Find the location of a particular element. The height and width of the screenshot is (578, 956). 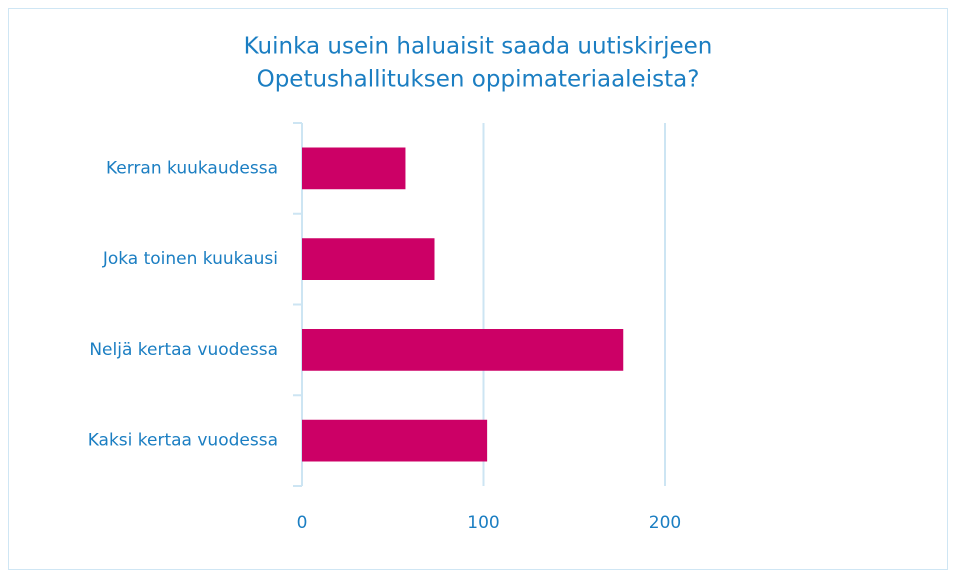

y-tick-label: Neljä kertaa vuodessa is located at coordinates (183, 350).